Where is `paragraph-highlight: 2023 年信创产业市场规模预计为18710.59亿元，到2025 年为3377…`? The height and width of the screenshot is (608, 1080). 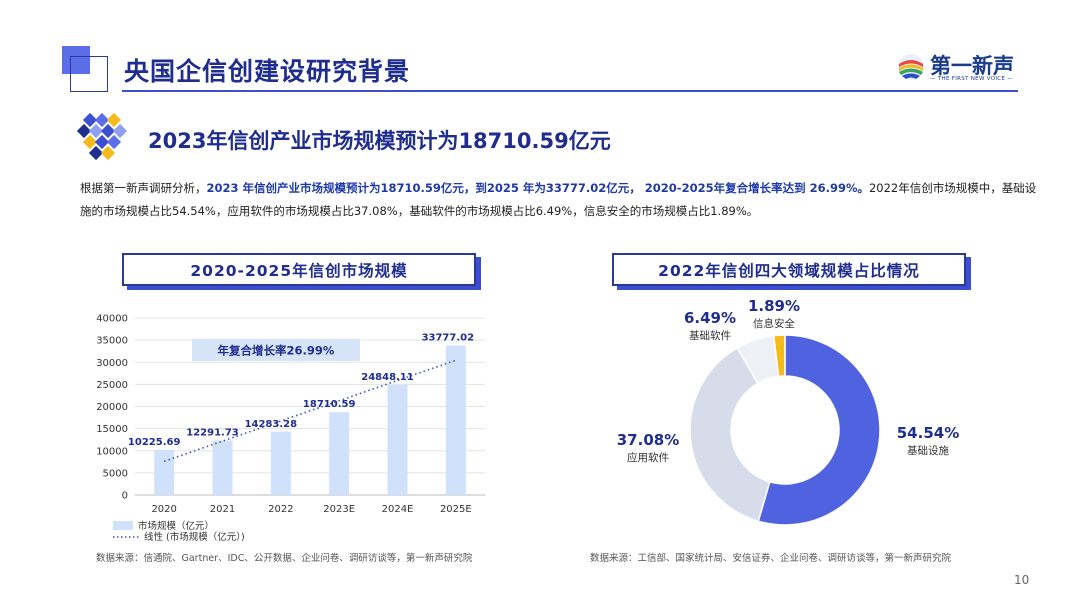
paragraph-highlight: 2023 年信创产业市场规模预计为18710.59亿元，到2025 年为3377… is located at coordinates (537, 188).